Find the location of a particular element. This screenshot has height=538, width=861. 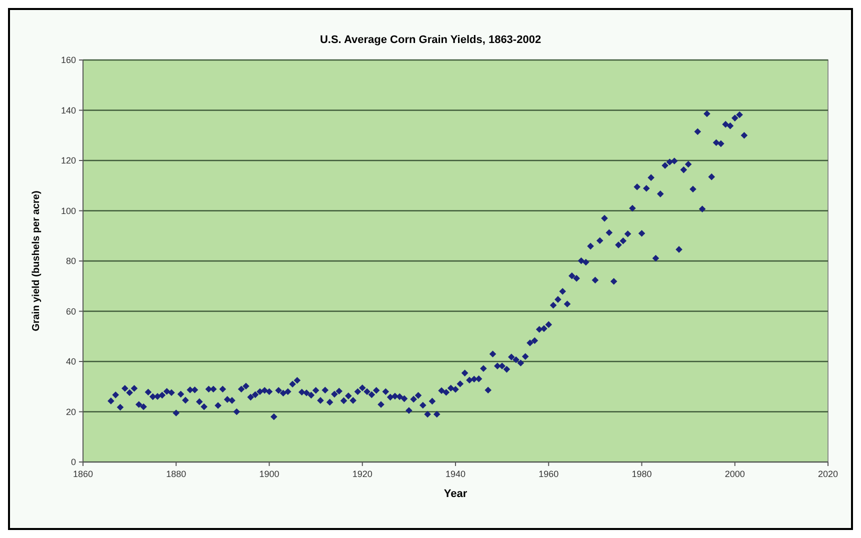

x-tick-label: 1880 is located at coordinates (176, 474).